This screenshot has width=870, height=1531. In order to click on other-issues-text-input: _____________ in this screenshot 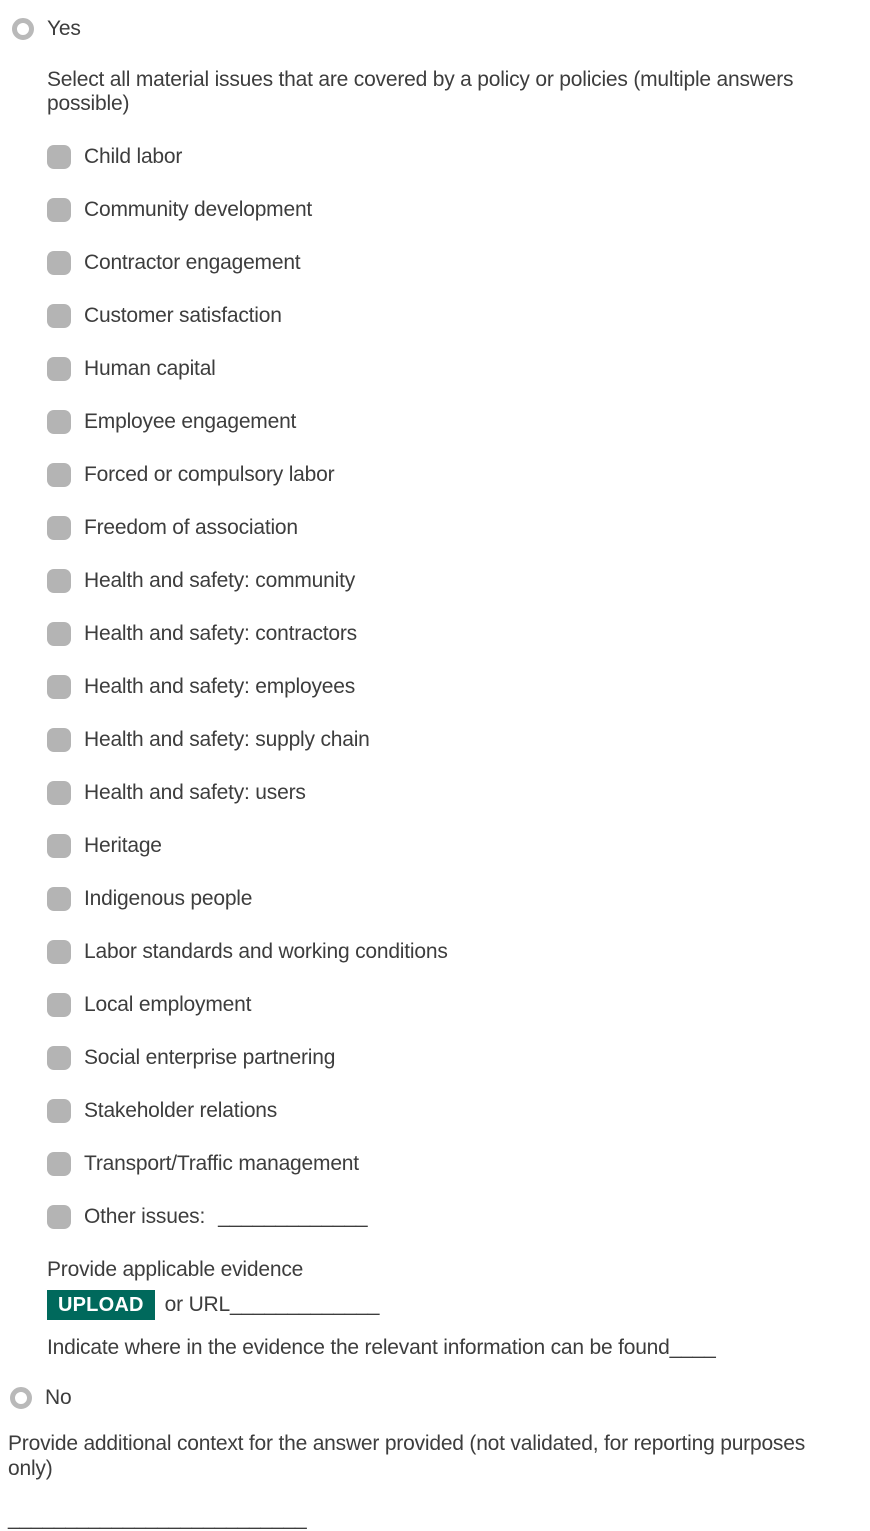, I will do `click(293, 1216)`.